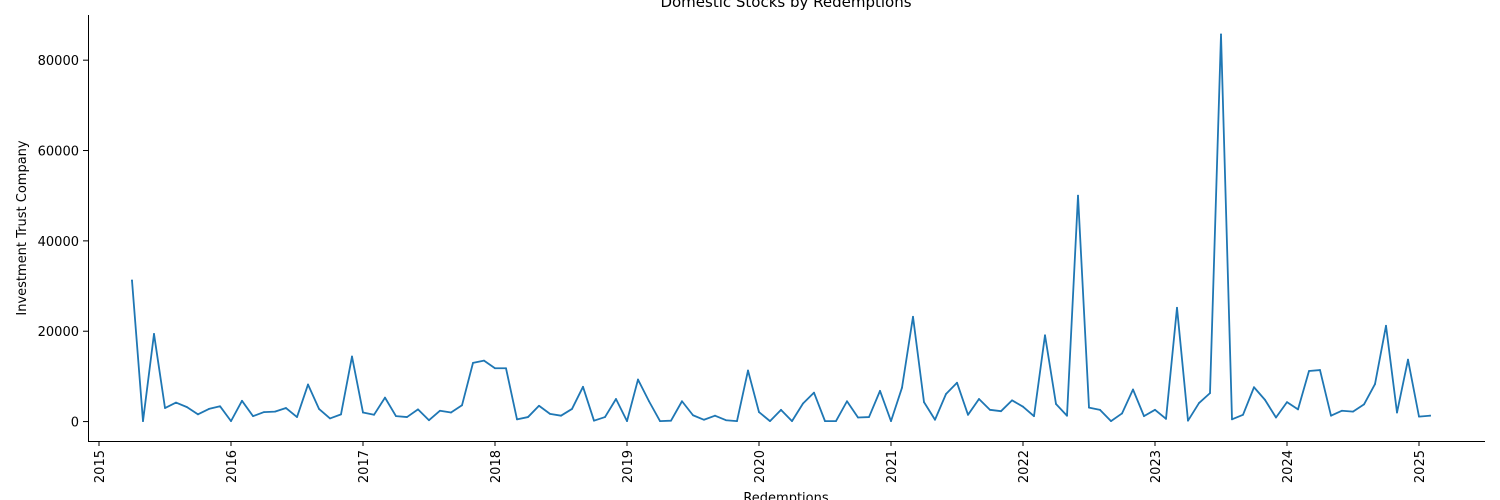  What do you see at coordinates (496, 466) in the screenshot?
I see `x-tick-label: 2018` at bounding box center [496, 466].